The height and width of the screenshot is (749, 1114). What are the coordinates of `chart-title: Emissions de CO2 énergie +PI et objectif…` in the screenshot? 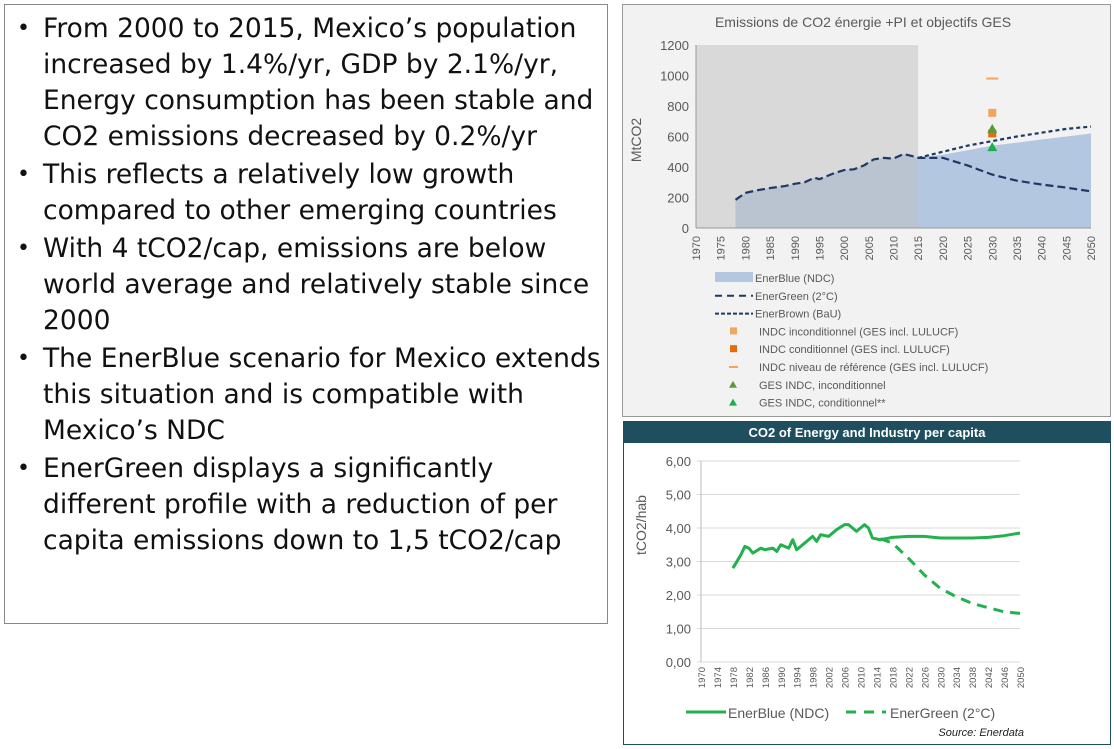 It's located at (863, 22).